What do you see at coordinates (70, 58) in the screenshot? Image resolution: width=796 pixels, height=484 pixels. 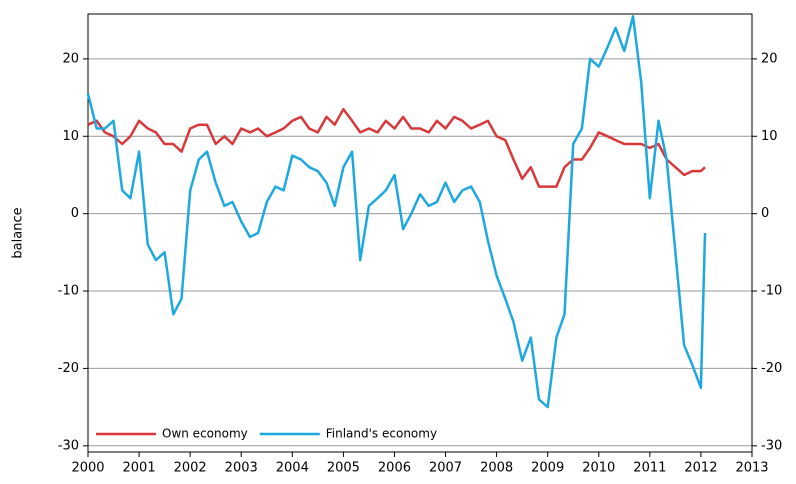 I see `y-tick-label: 20` at bounding box center [70, 58].